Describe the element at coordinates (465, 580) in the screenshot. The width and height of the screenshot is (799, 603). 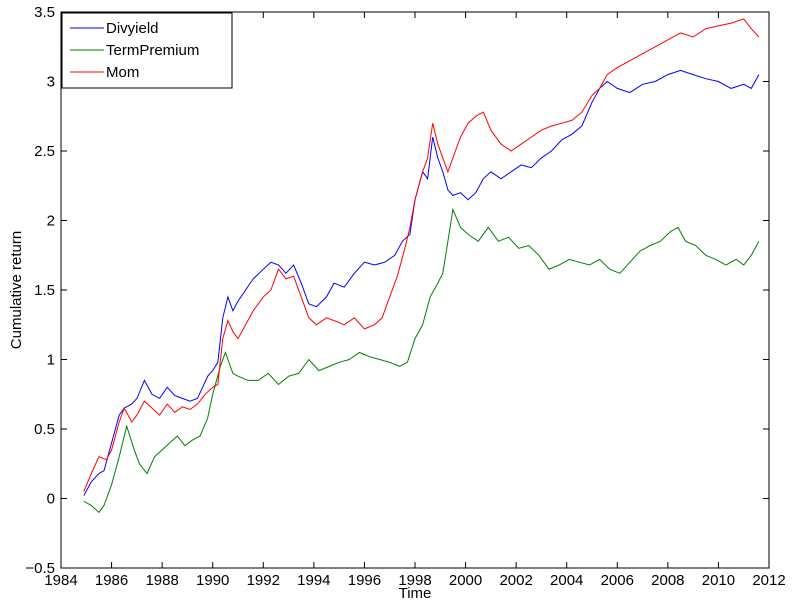
I see `x-tick-label: 2000` at that location.